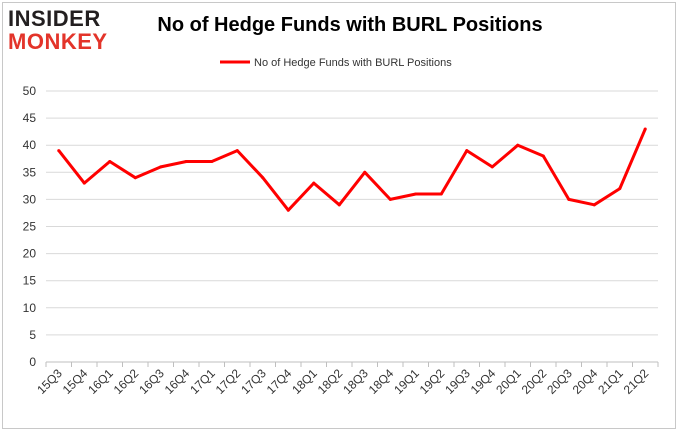 The width and height of the screenshot is (680, 433). What do you see at coordinates (228, 381) in the screenshot?
I see `x-tick-label: 17Q2` at bounding box center [228, 381].